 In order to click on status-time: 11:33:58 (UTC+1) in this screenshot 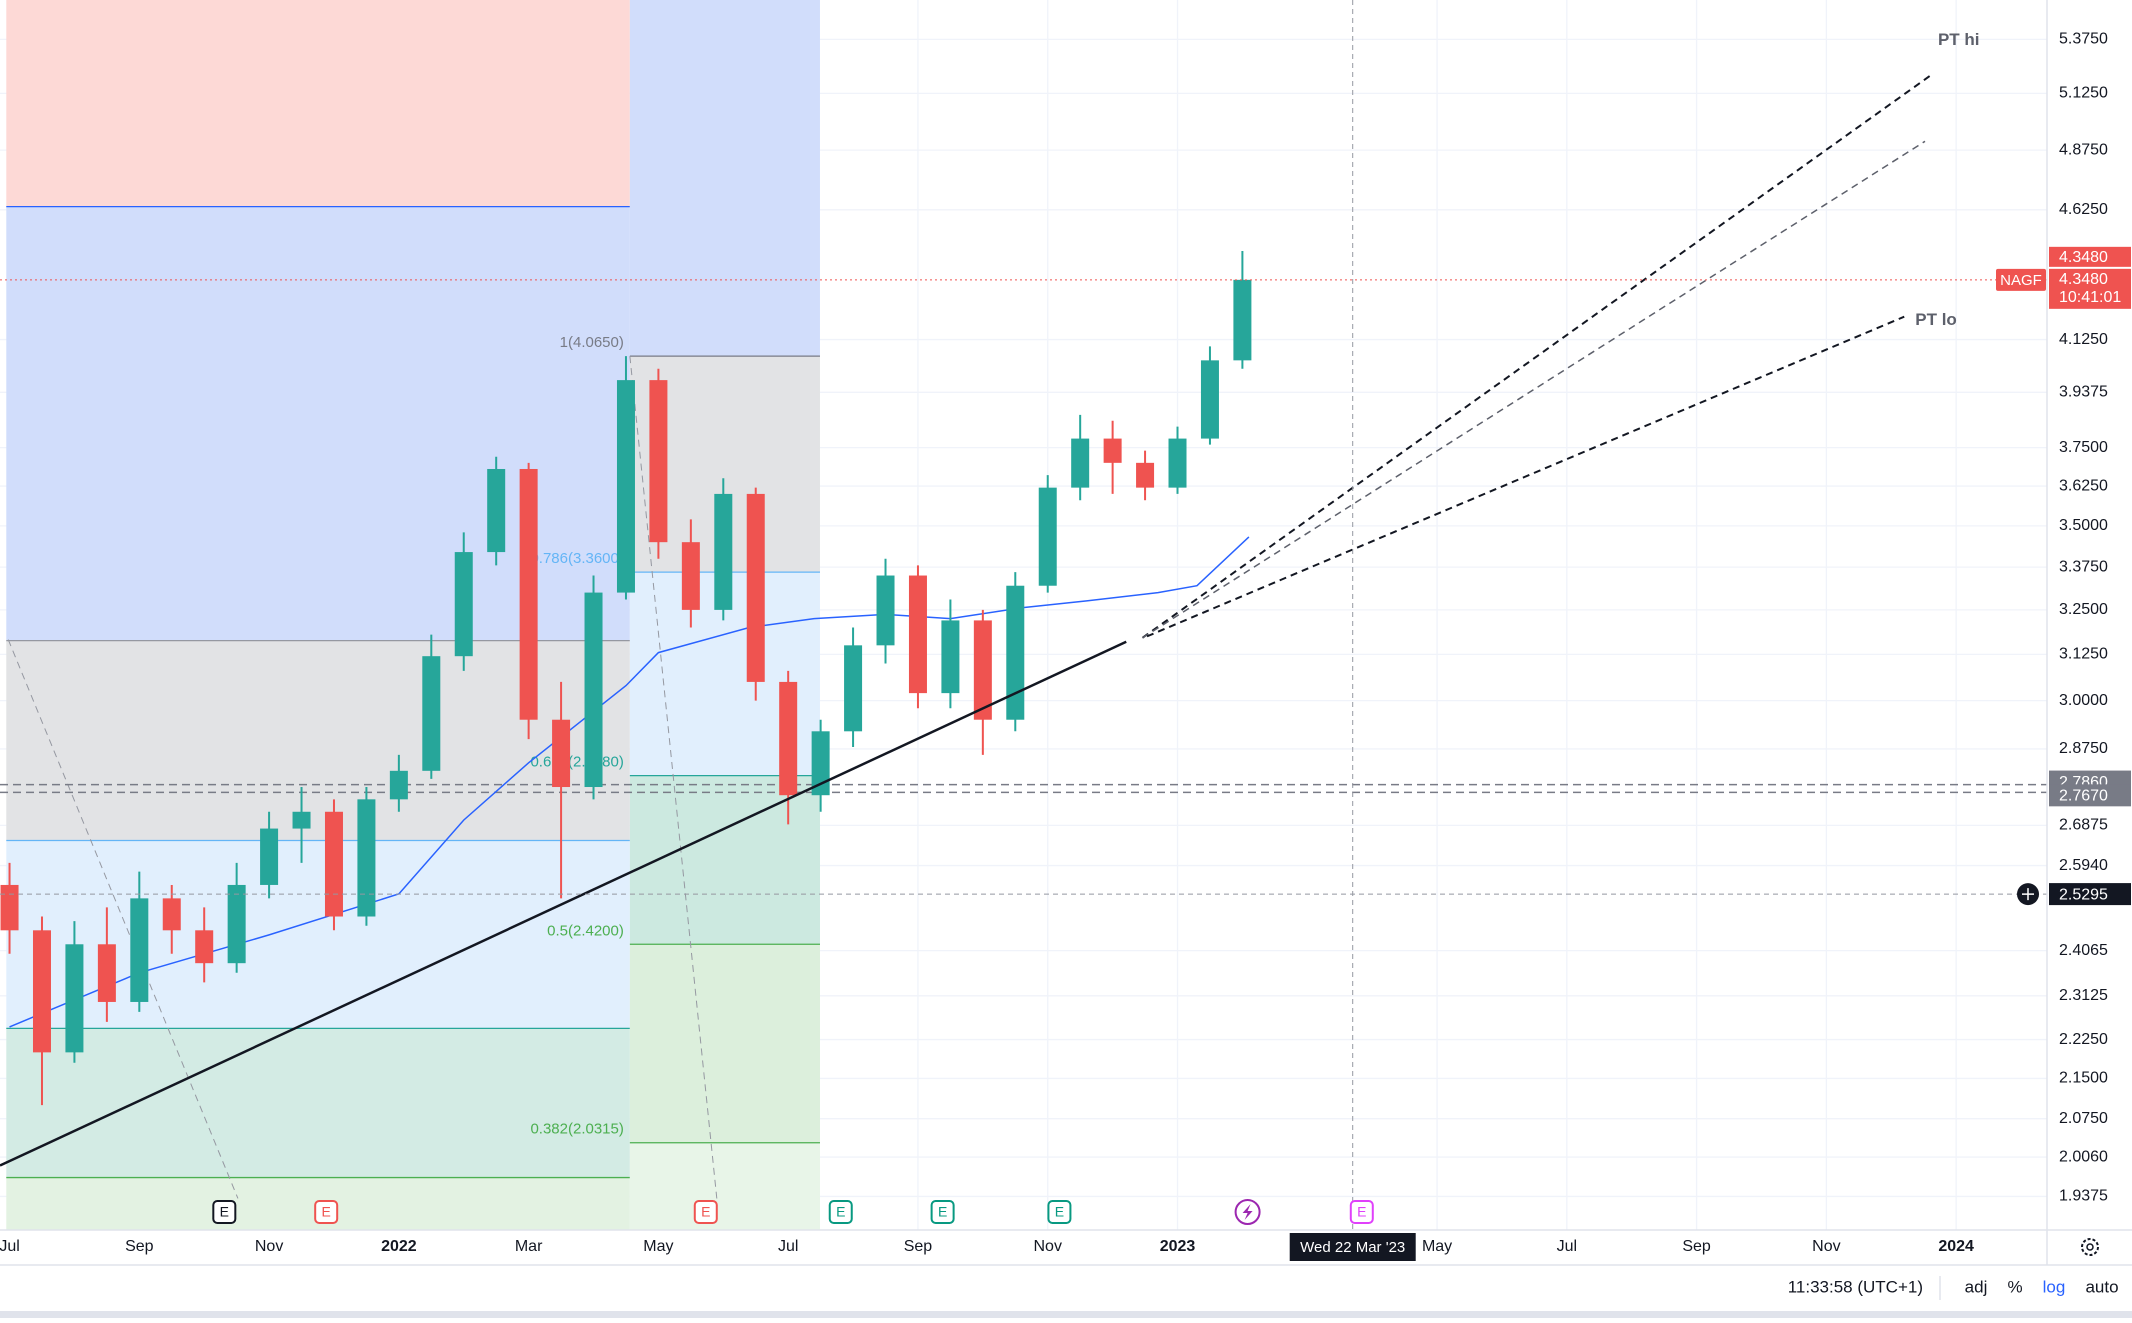, I will do `click(1855, 1286)`.